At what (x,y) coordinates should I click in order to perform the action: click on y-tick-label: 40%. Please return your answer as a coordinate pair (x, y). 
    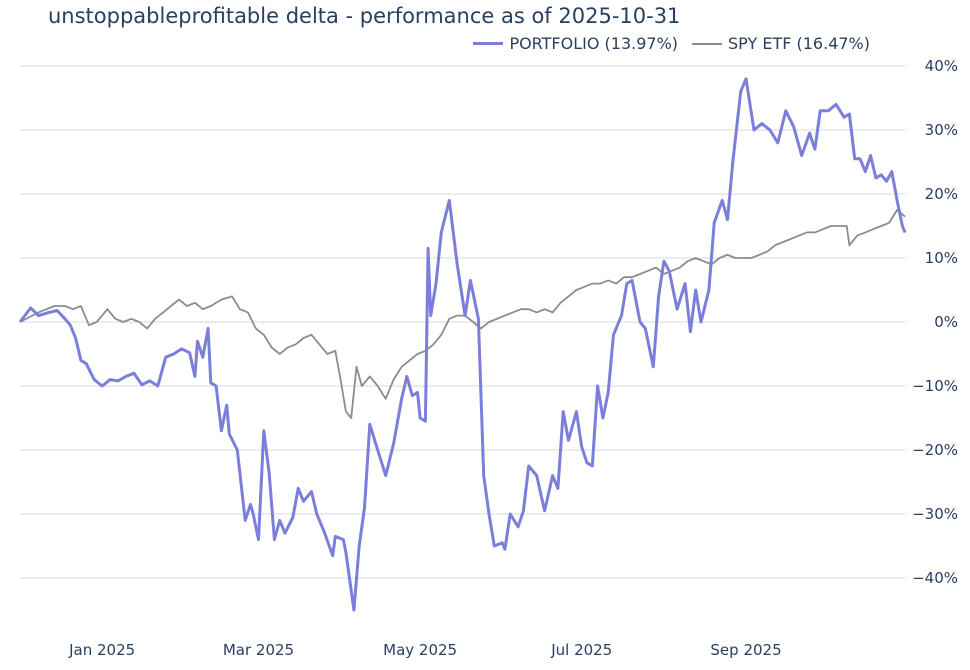
    Looking at the image, I should click on (941, 66).